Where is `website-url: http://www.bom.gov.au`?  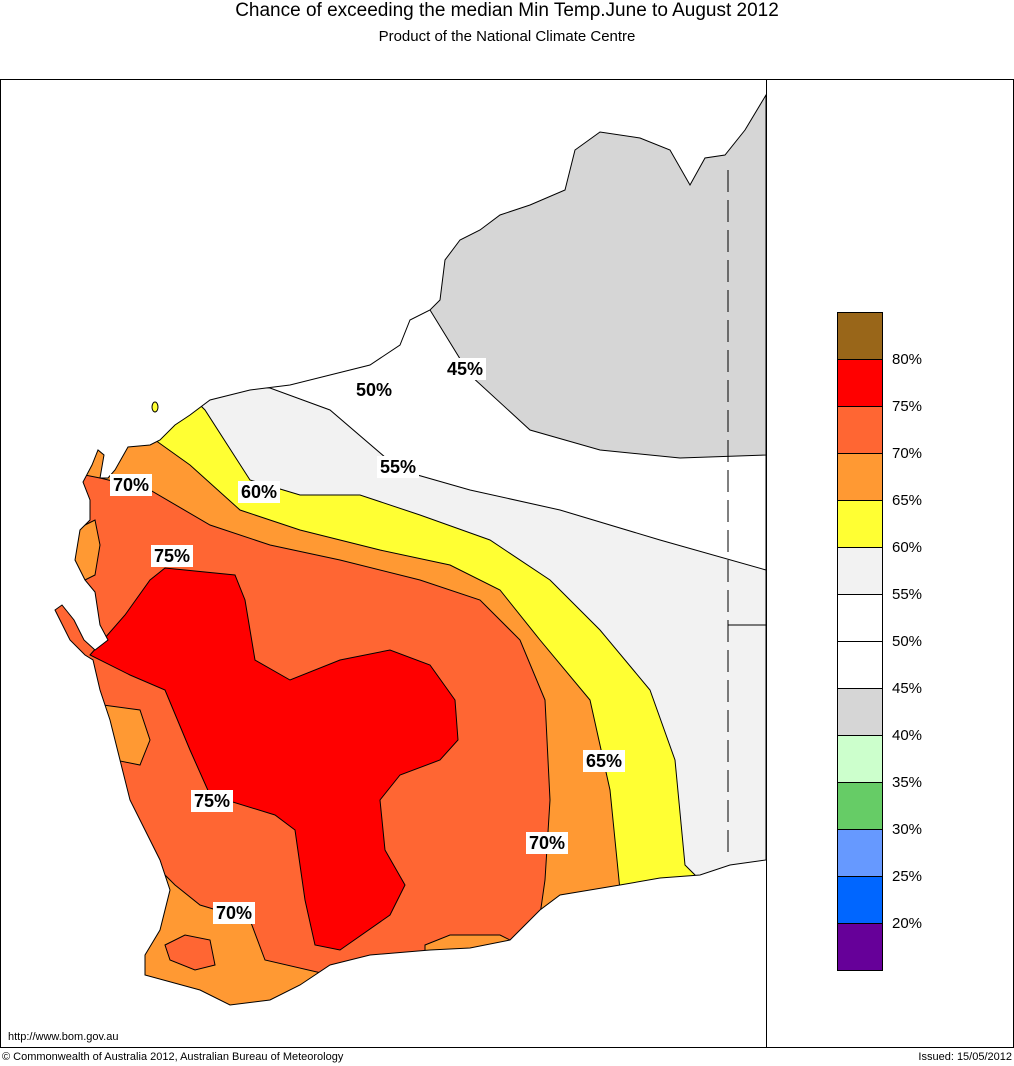
website-url: http://www.bom.gov.au is located at coordinates (63, 1037).